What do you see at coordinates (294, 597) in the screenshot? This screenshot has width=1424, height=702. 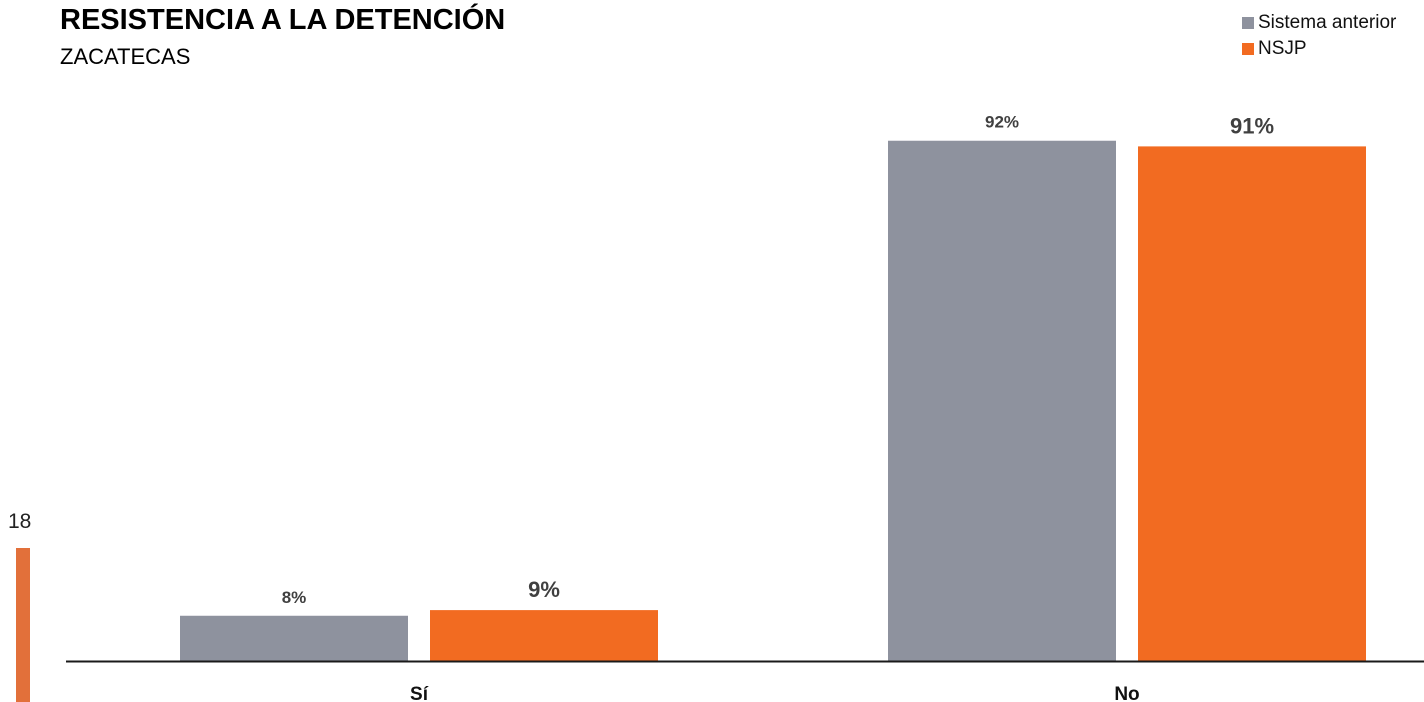 I see `data-label-sistema-anterior-si: 8%` at bounding box center [294, 597].